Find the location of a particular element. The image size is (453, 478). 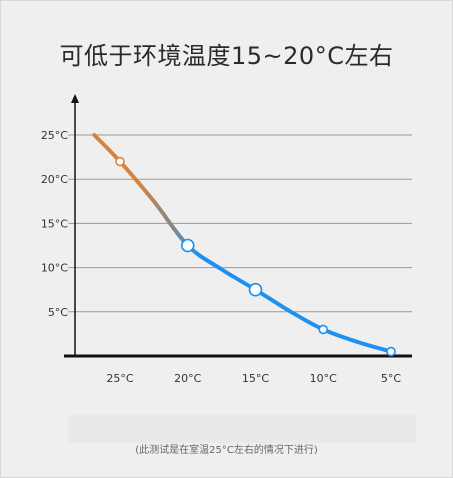

y-tick-label: 10°C is located at coordinates (54, 268).